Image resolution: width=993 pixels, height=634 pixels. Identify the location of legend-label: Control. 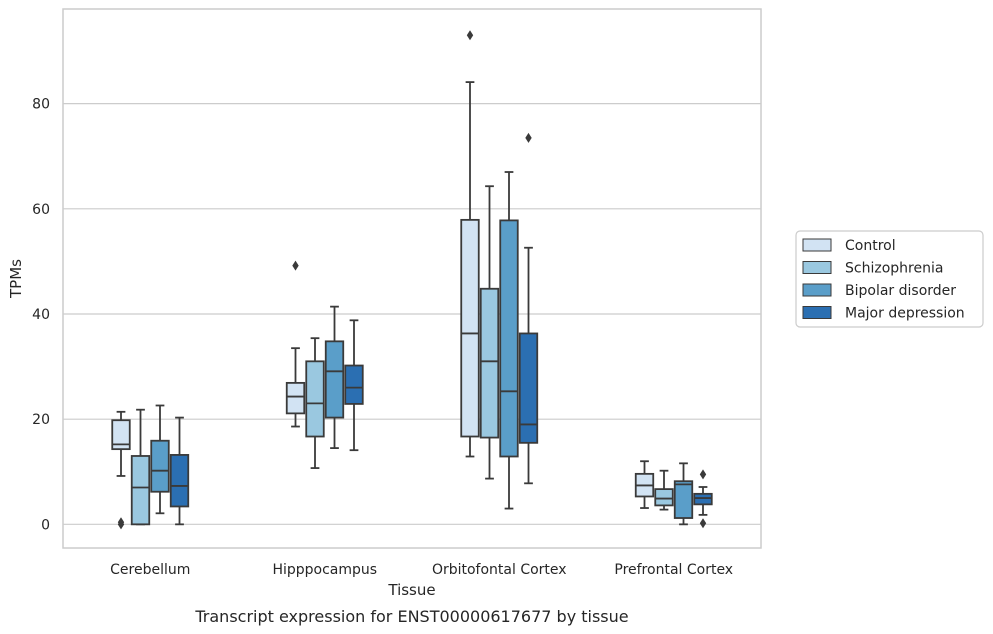
(870, 246).